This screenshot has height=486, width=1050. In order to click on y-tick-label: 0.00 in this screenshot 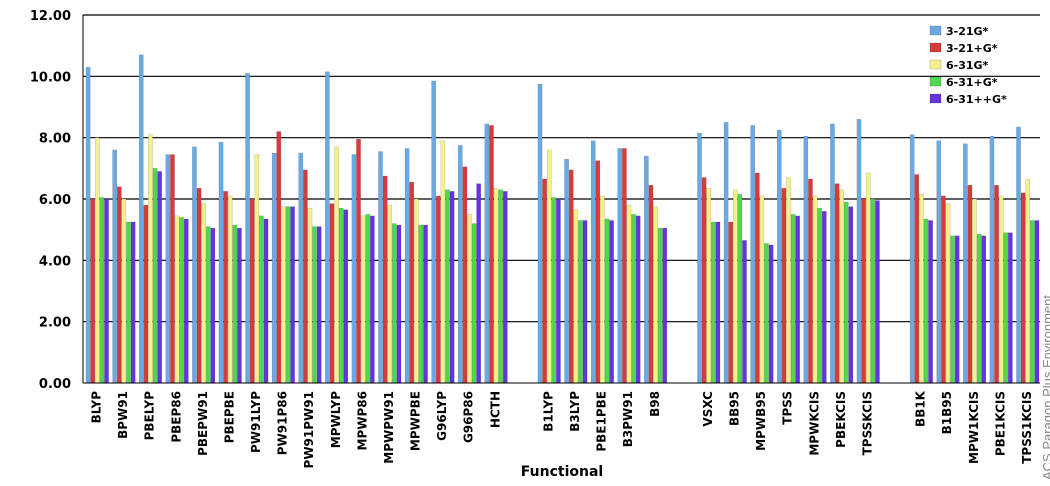, I will do `click(55, 384)`.